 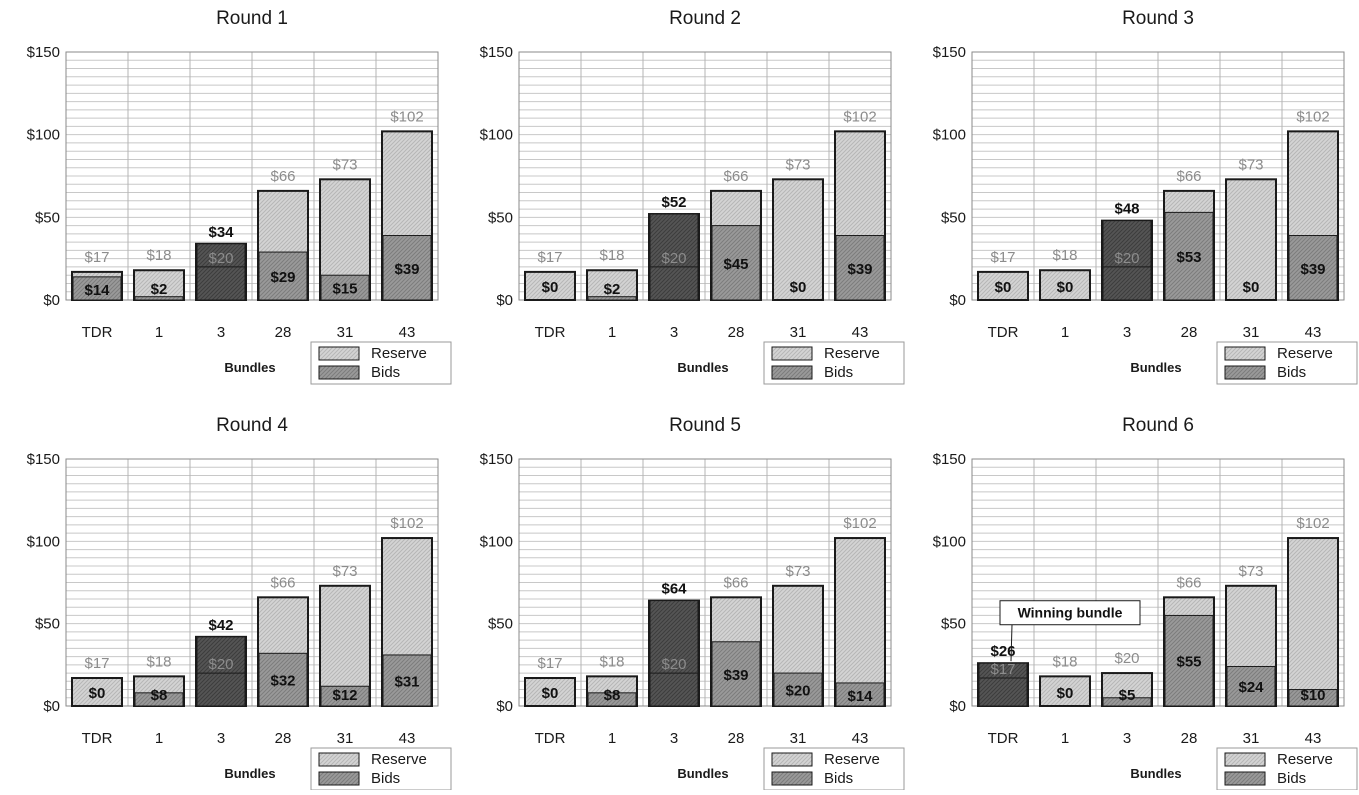 I want to click on bid-value-label: $24, so click(x=1251, y=687).